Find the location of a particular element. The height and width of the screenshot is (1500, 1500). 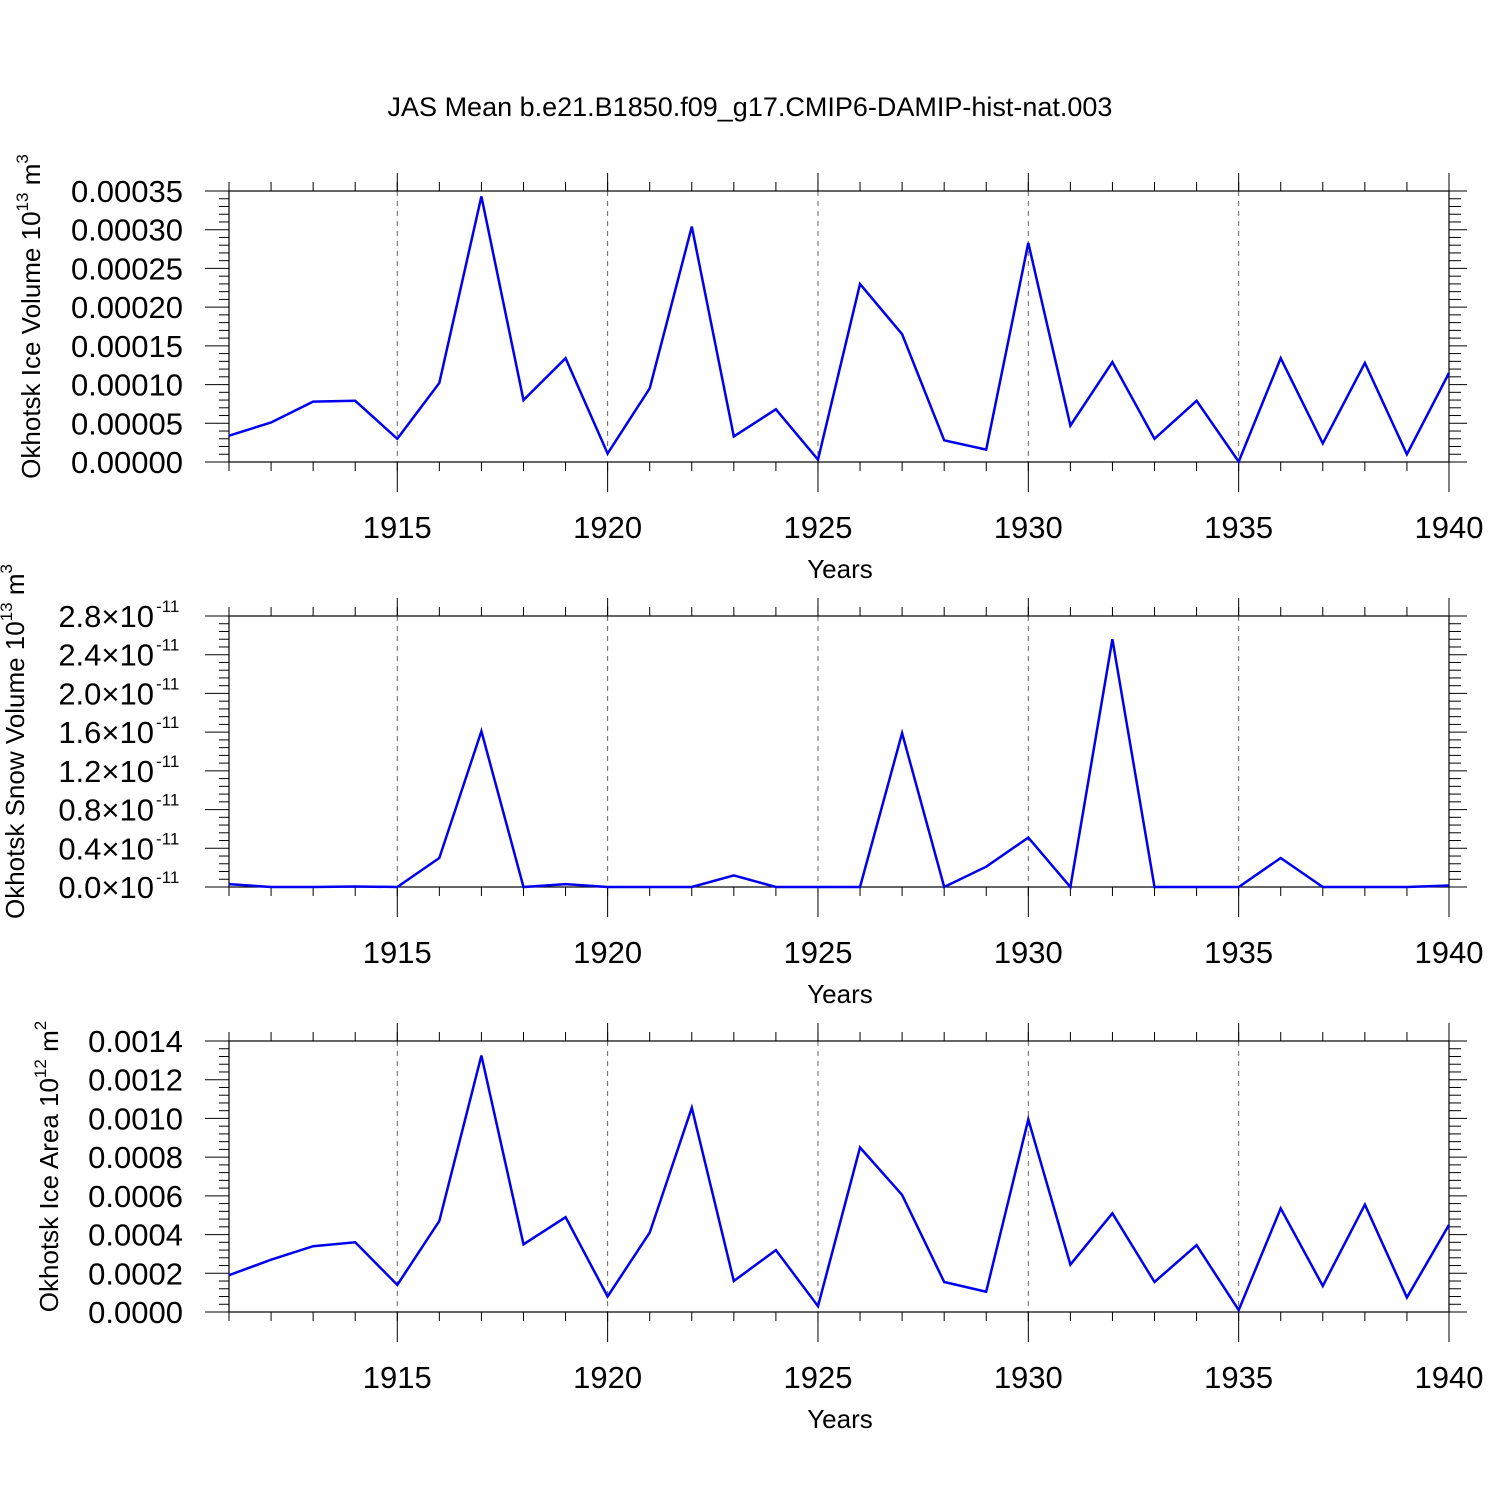

y-axis-title-text: Okhotsk Ice Area 10 is located at coordinates (49, 1195).